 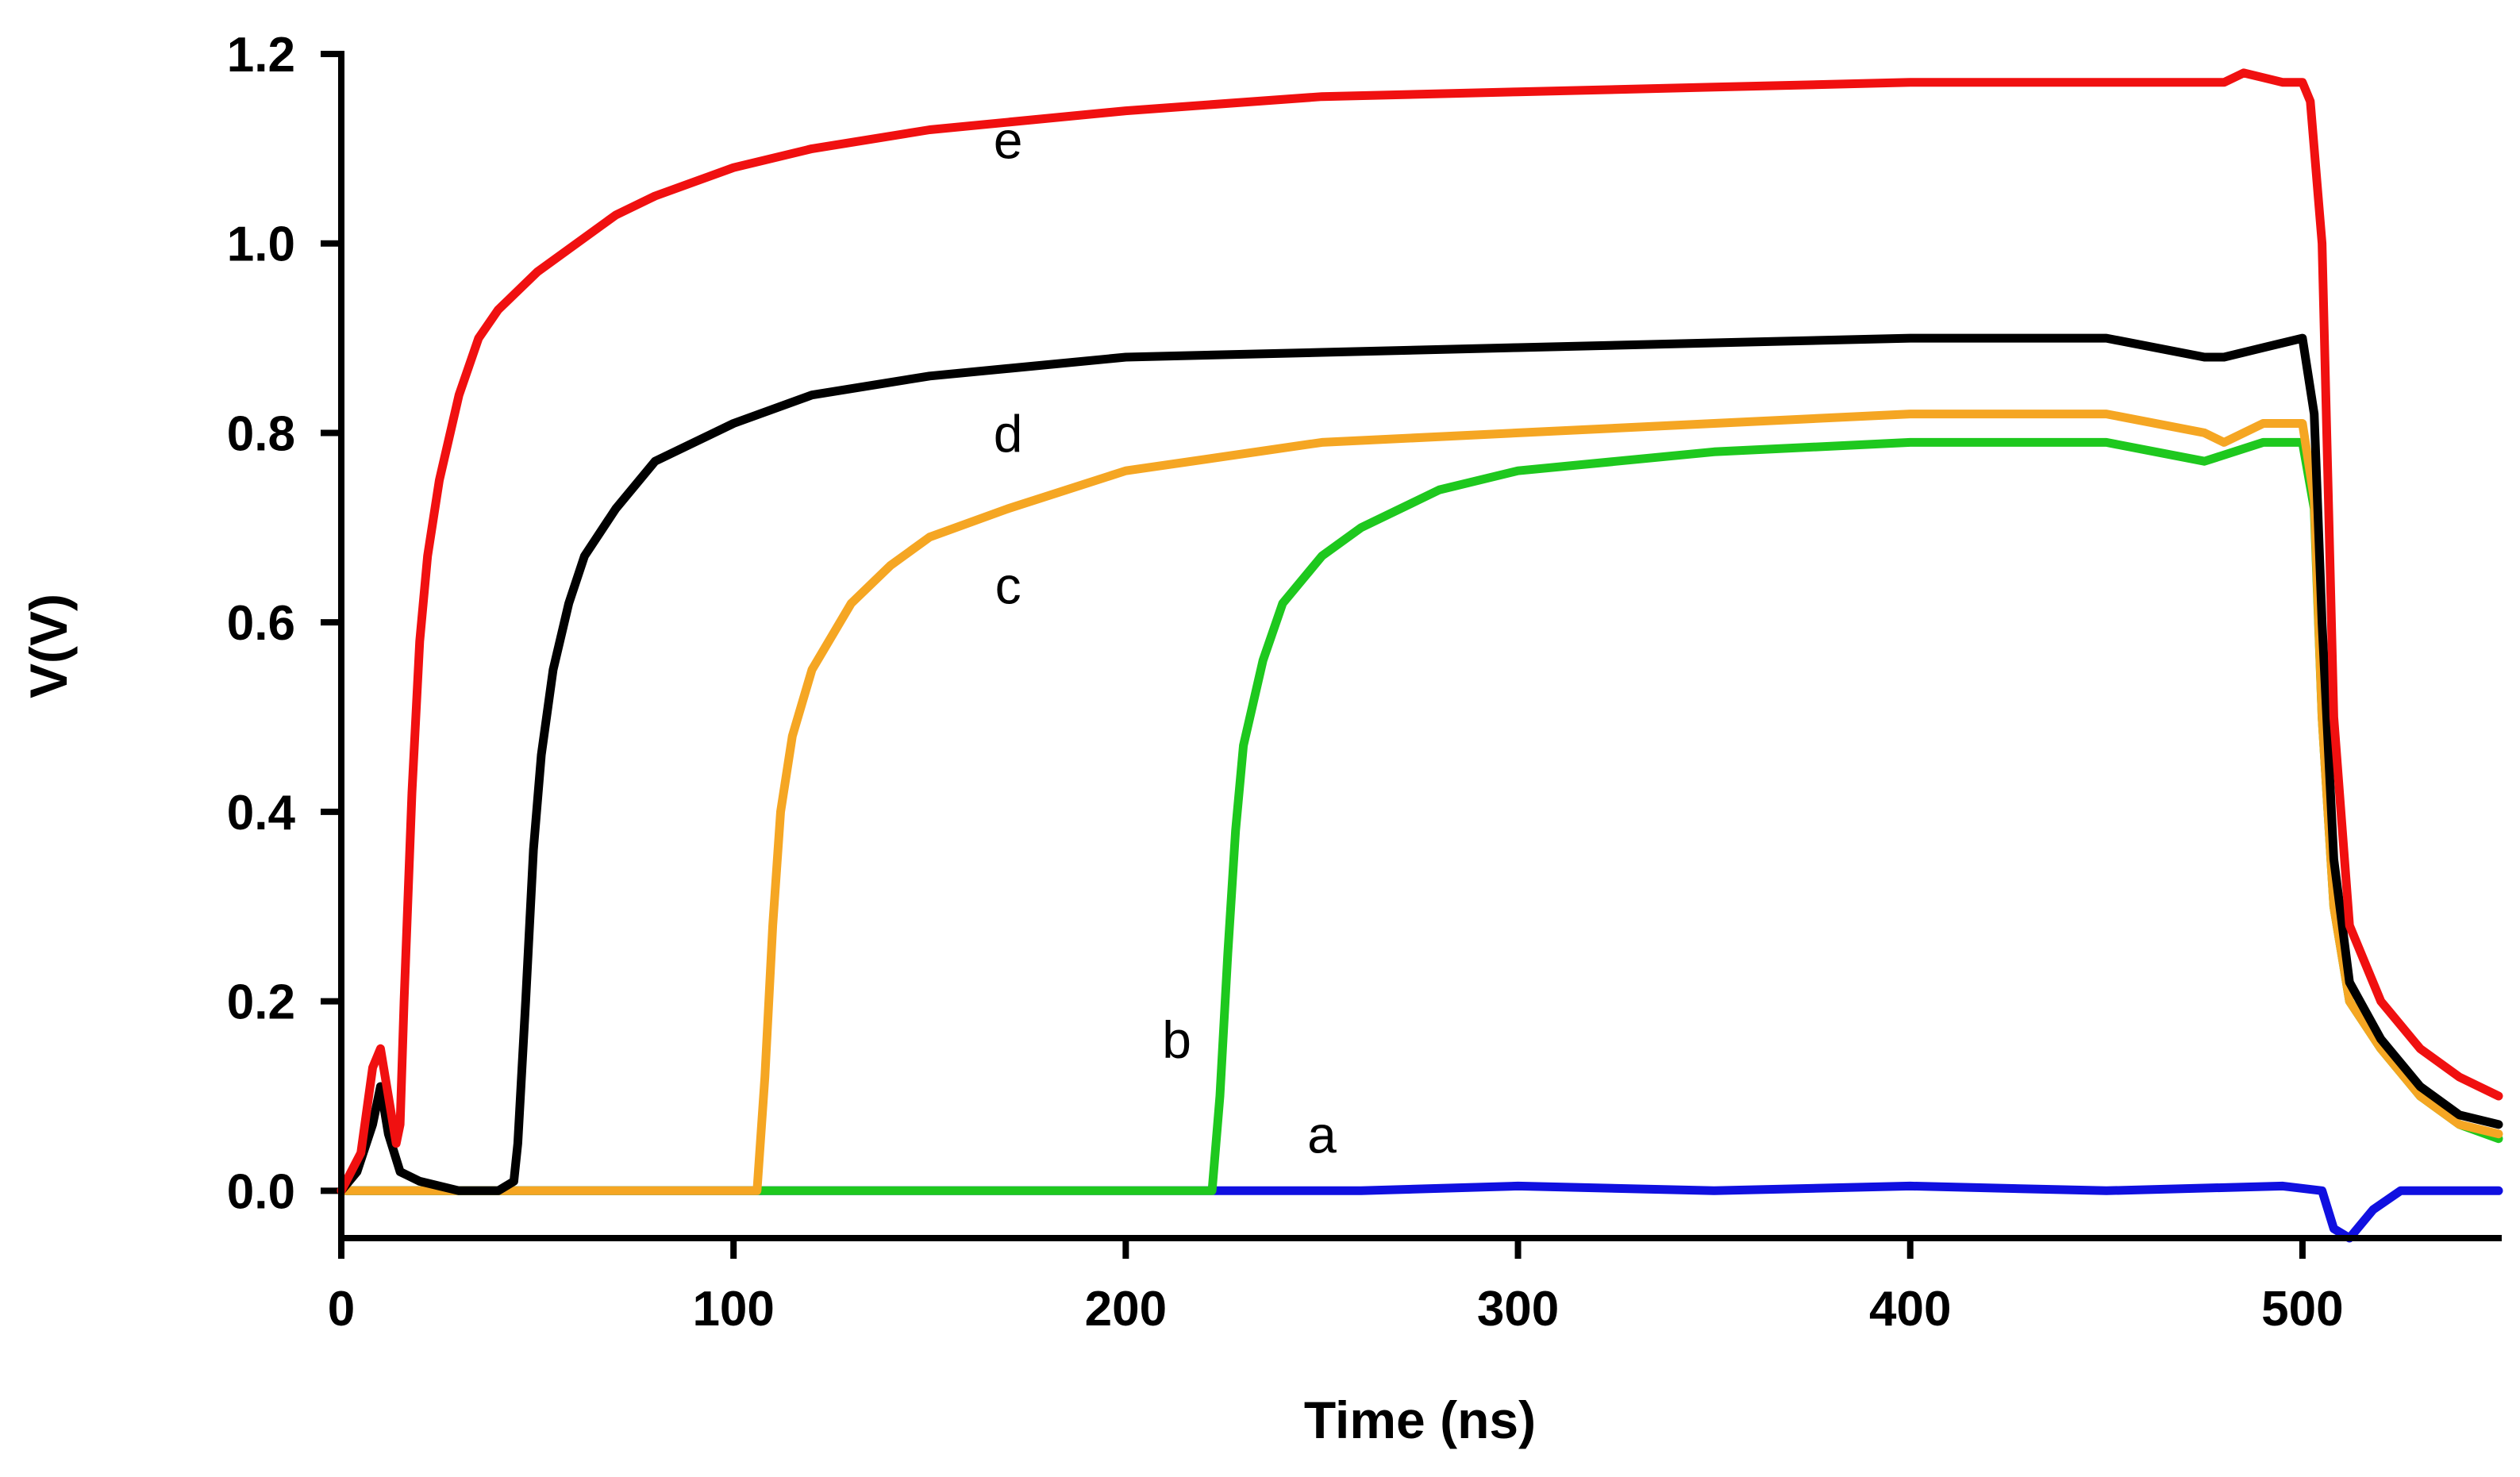 I want to click on y-axis-label: V(V), so click(x=48, y=646).